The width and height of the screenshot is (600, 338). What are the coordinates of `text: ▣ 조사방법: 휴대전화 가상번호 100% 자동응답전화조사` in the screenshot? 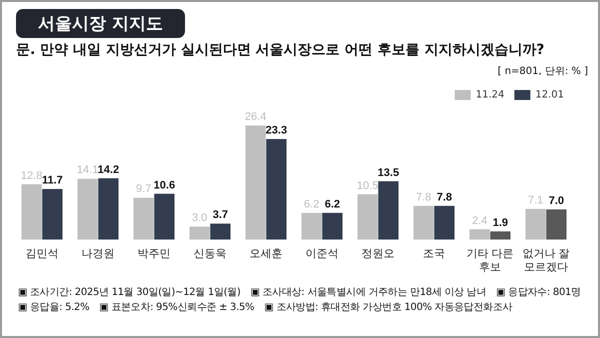 It's located at (388, 307).